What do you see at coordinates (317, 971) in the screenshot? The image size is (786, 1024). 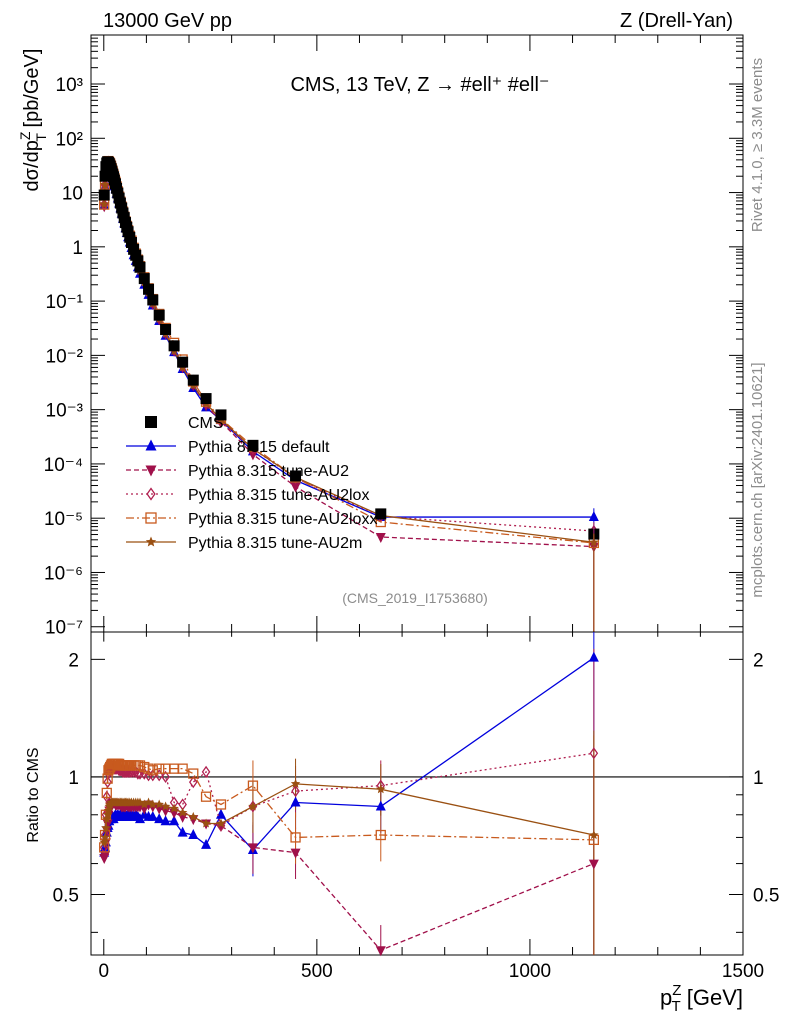 I see `x-tick-label: 500` at bounding box center [317, 971].